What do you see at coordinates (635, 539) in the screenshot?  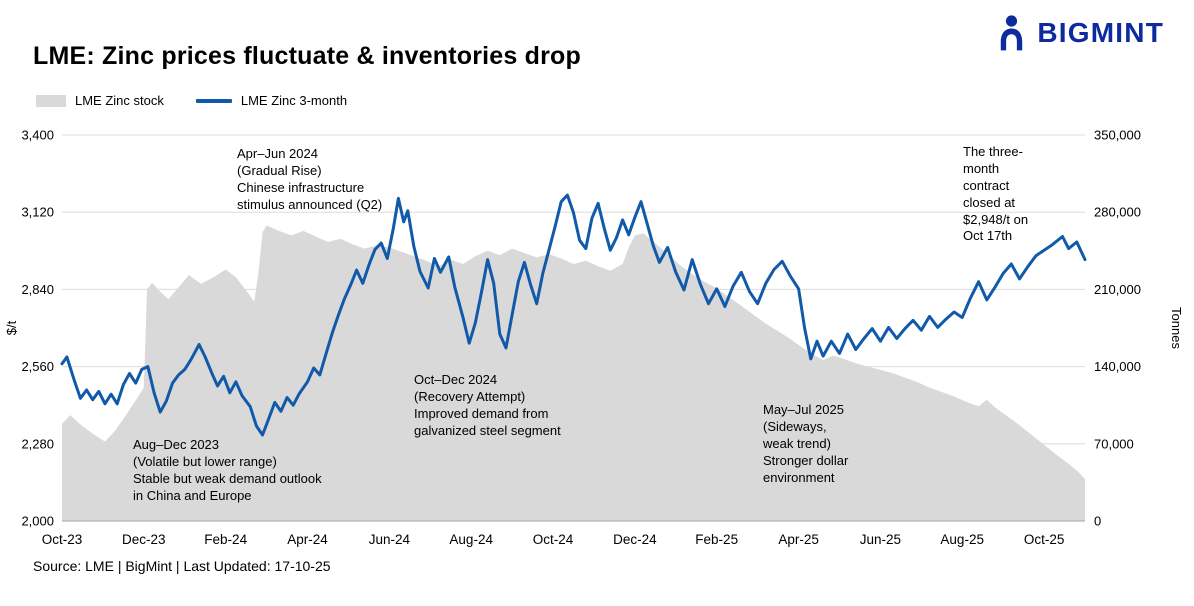 I see `x-axis-tick: Dec-24` at bounding box center [635, 539].